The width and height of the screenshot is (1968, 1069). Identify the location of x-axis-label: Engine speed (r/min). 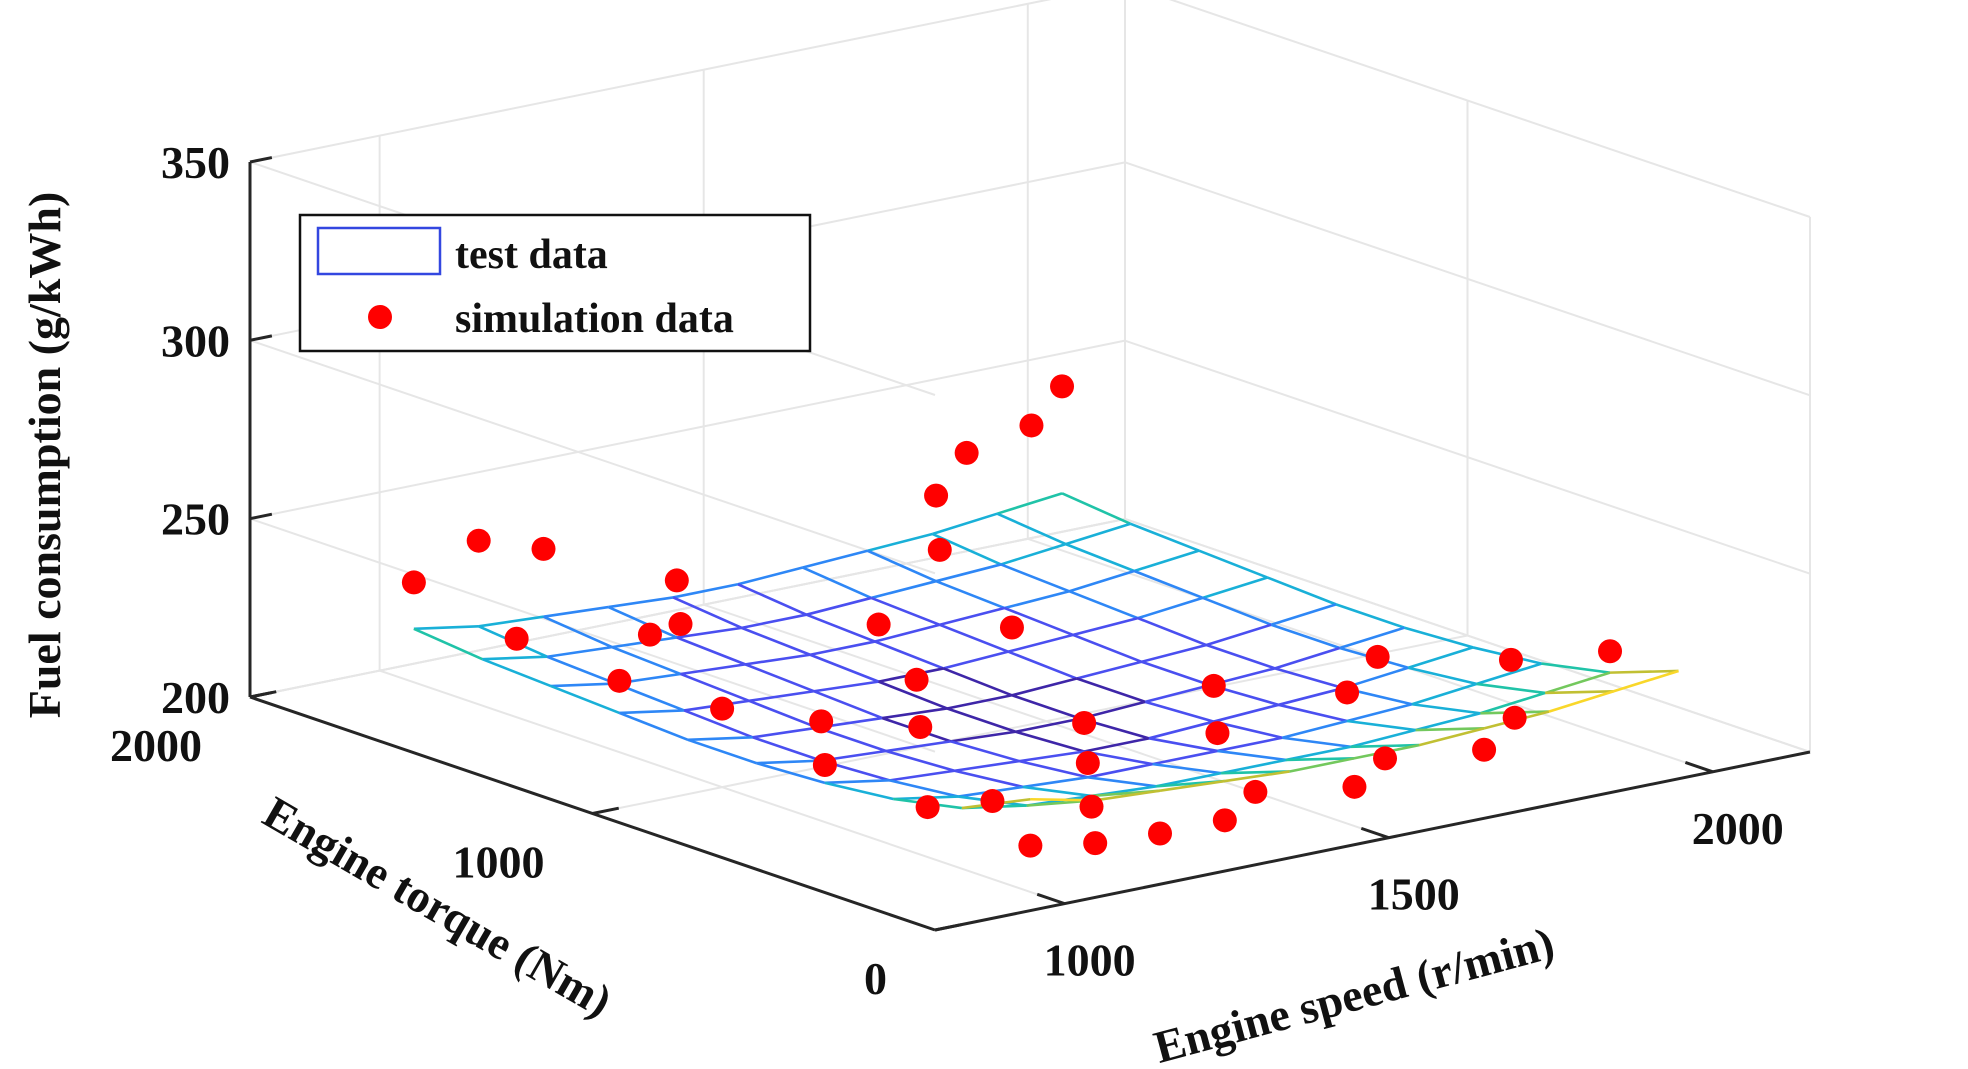
(1354, 993).